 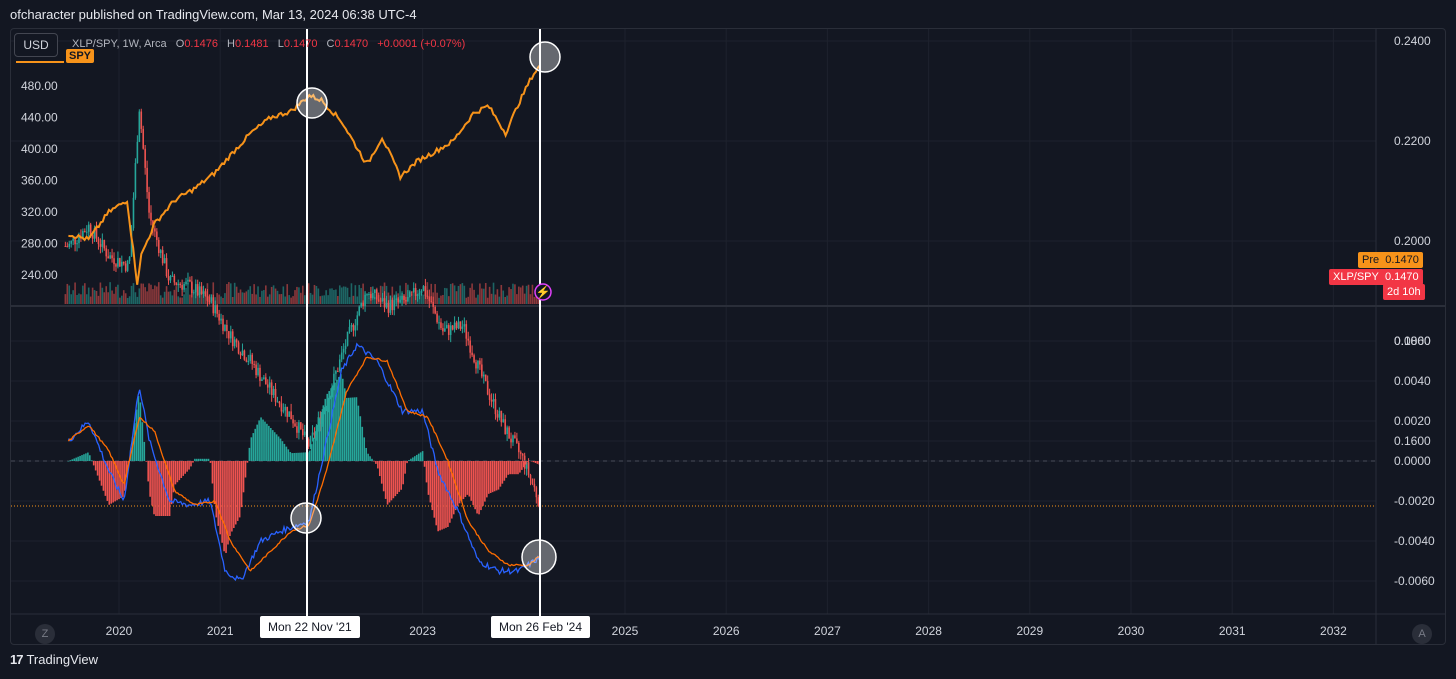 I want to click on auto-scale-button: A, so click(x=1422, y=634).